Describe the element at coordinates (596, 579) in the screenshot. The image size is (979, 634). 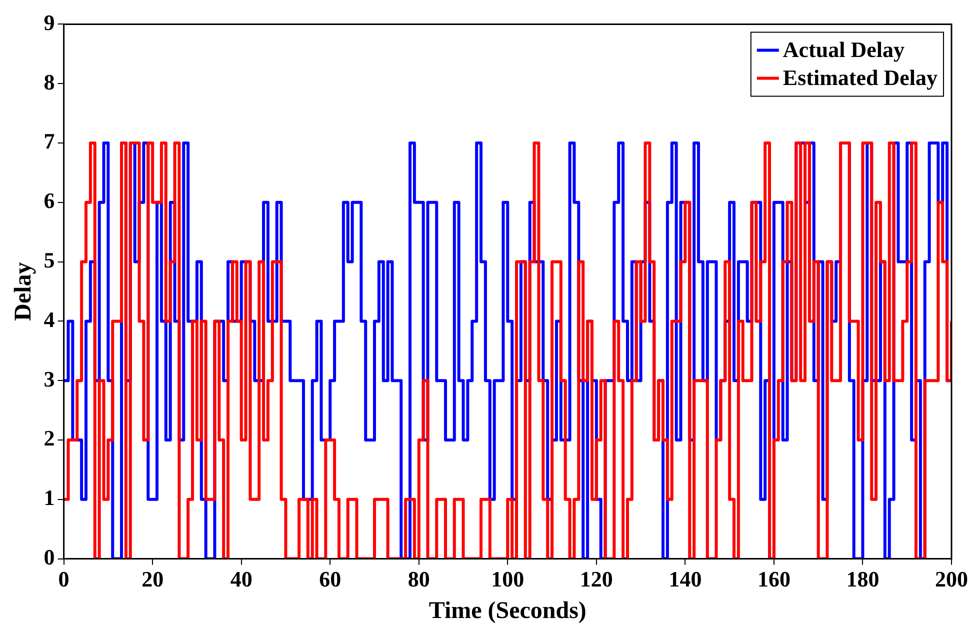
I see `x-tick-label: 120` at that location.